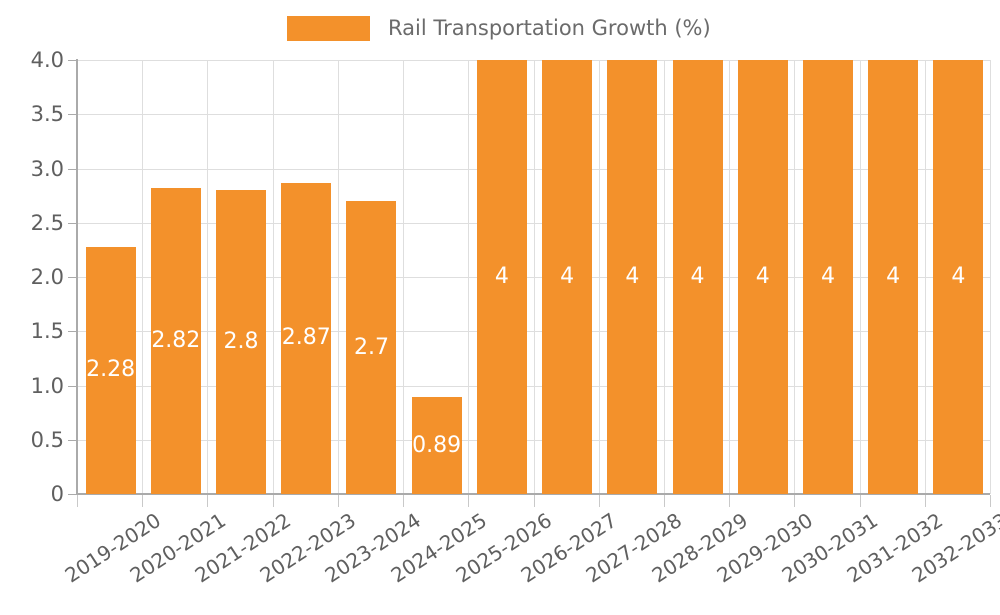  Describe the element at coordinates (47, 331) in the screenshot. I see `y-tick-label: 1.5` at that location.